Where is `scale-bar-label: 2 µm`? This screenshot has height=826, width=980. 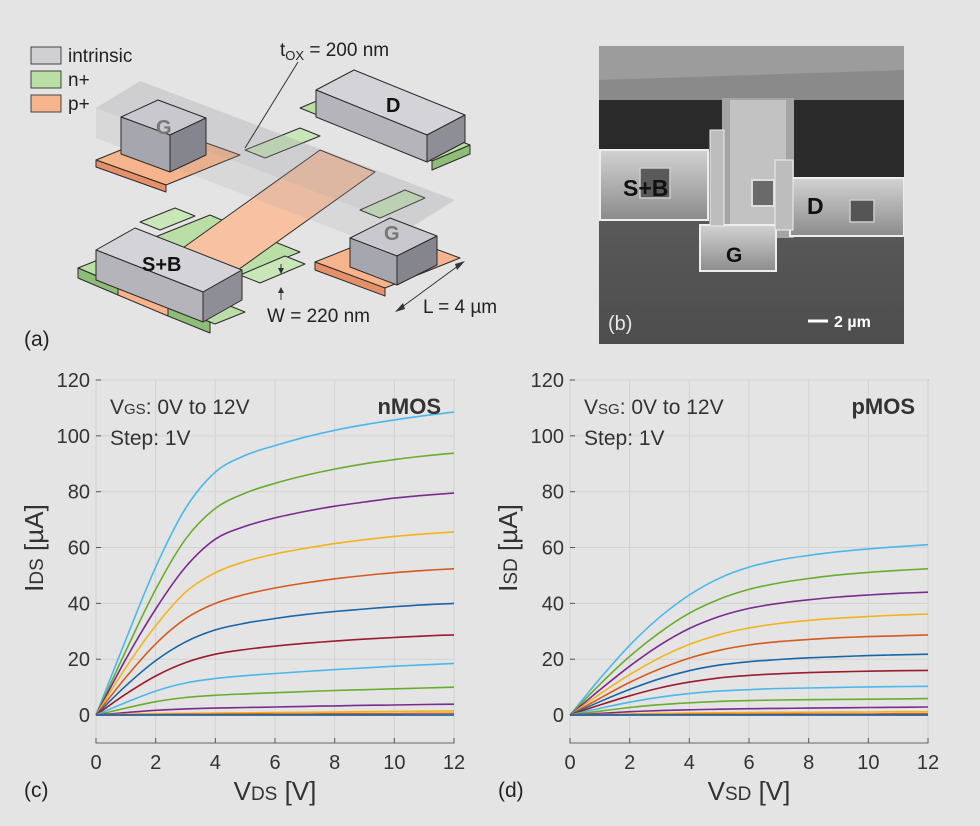 scale-bar-label: 2 µm is located at coordinates (852, 322).